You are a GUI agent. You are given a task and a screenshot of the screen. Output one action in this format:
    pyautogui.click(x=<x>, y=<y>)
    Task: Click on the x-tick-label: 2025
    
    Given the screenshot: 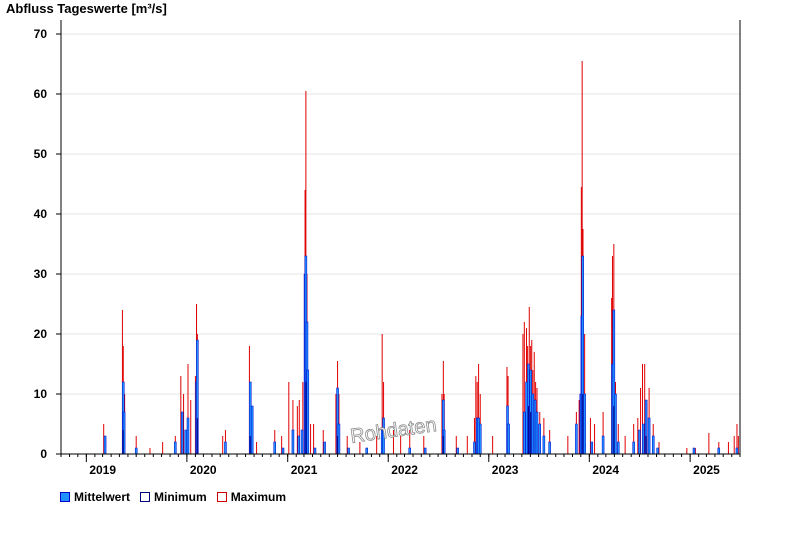 What is the action you would take?
    pyautogui.click(x=706, y=470)
    